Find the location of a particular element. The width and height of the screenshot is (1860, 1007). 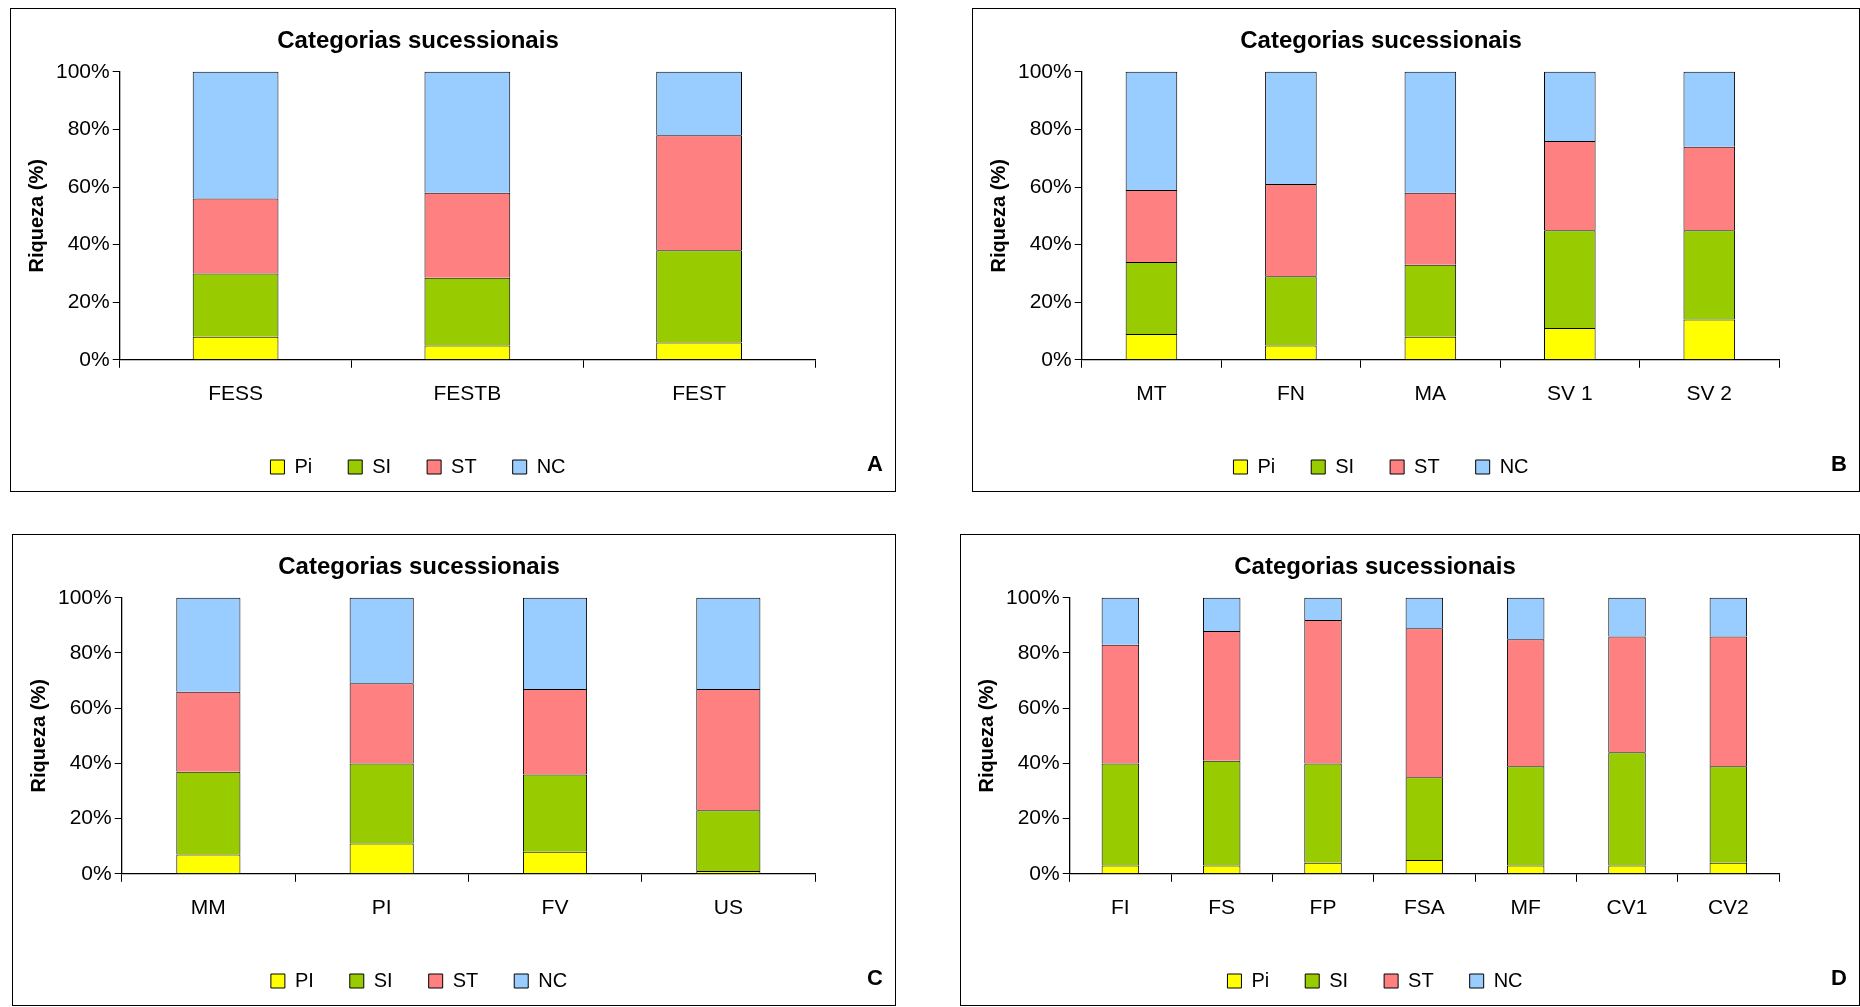

legend-label: PI is located at coordinates (304, 979).